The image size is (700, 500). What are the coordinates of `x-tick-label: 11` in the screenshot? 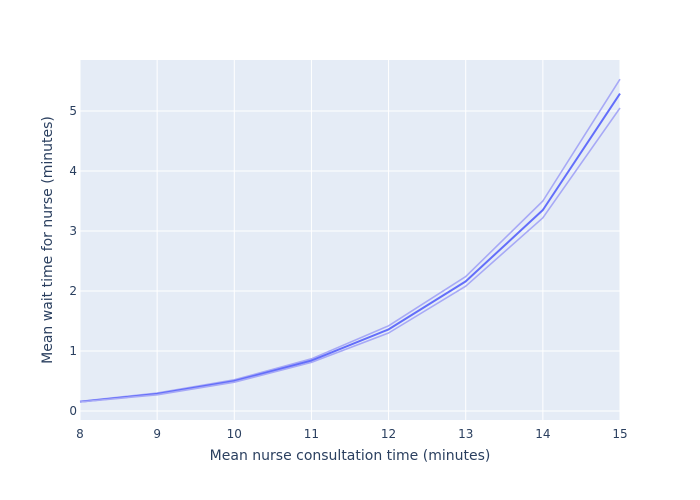 It's located at (311, 434).